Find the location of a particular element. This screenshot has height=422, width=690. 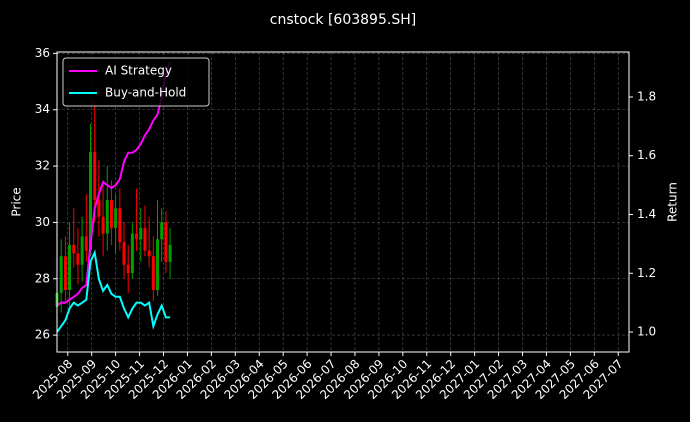

y-tick-label: 28 is located at coordinates (42, 278).